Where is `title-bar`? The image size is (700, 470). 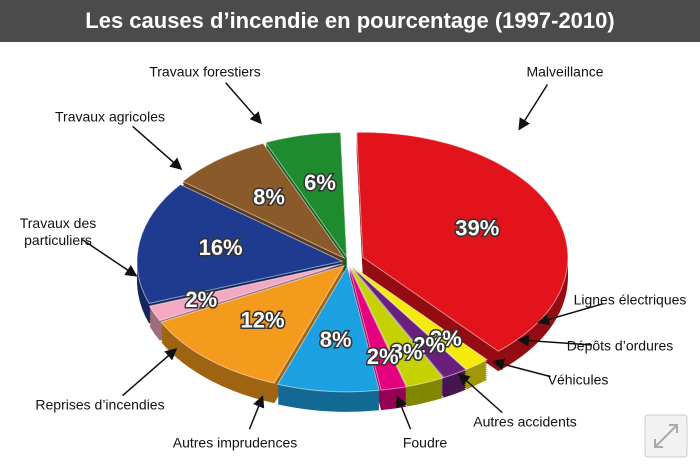
title-bar is located at coordinates (350, 21).